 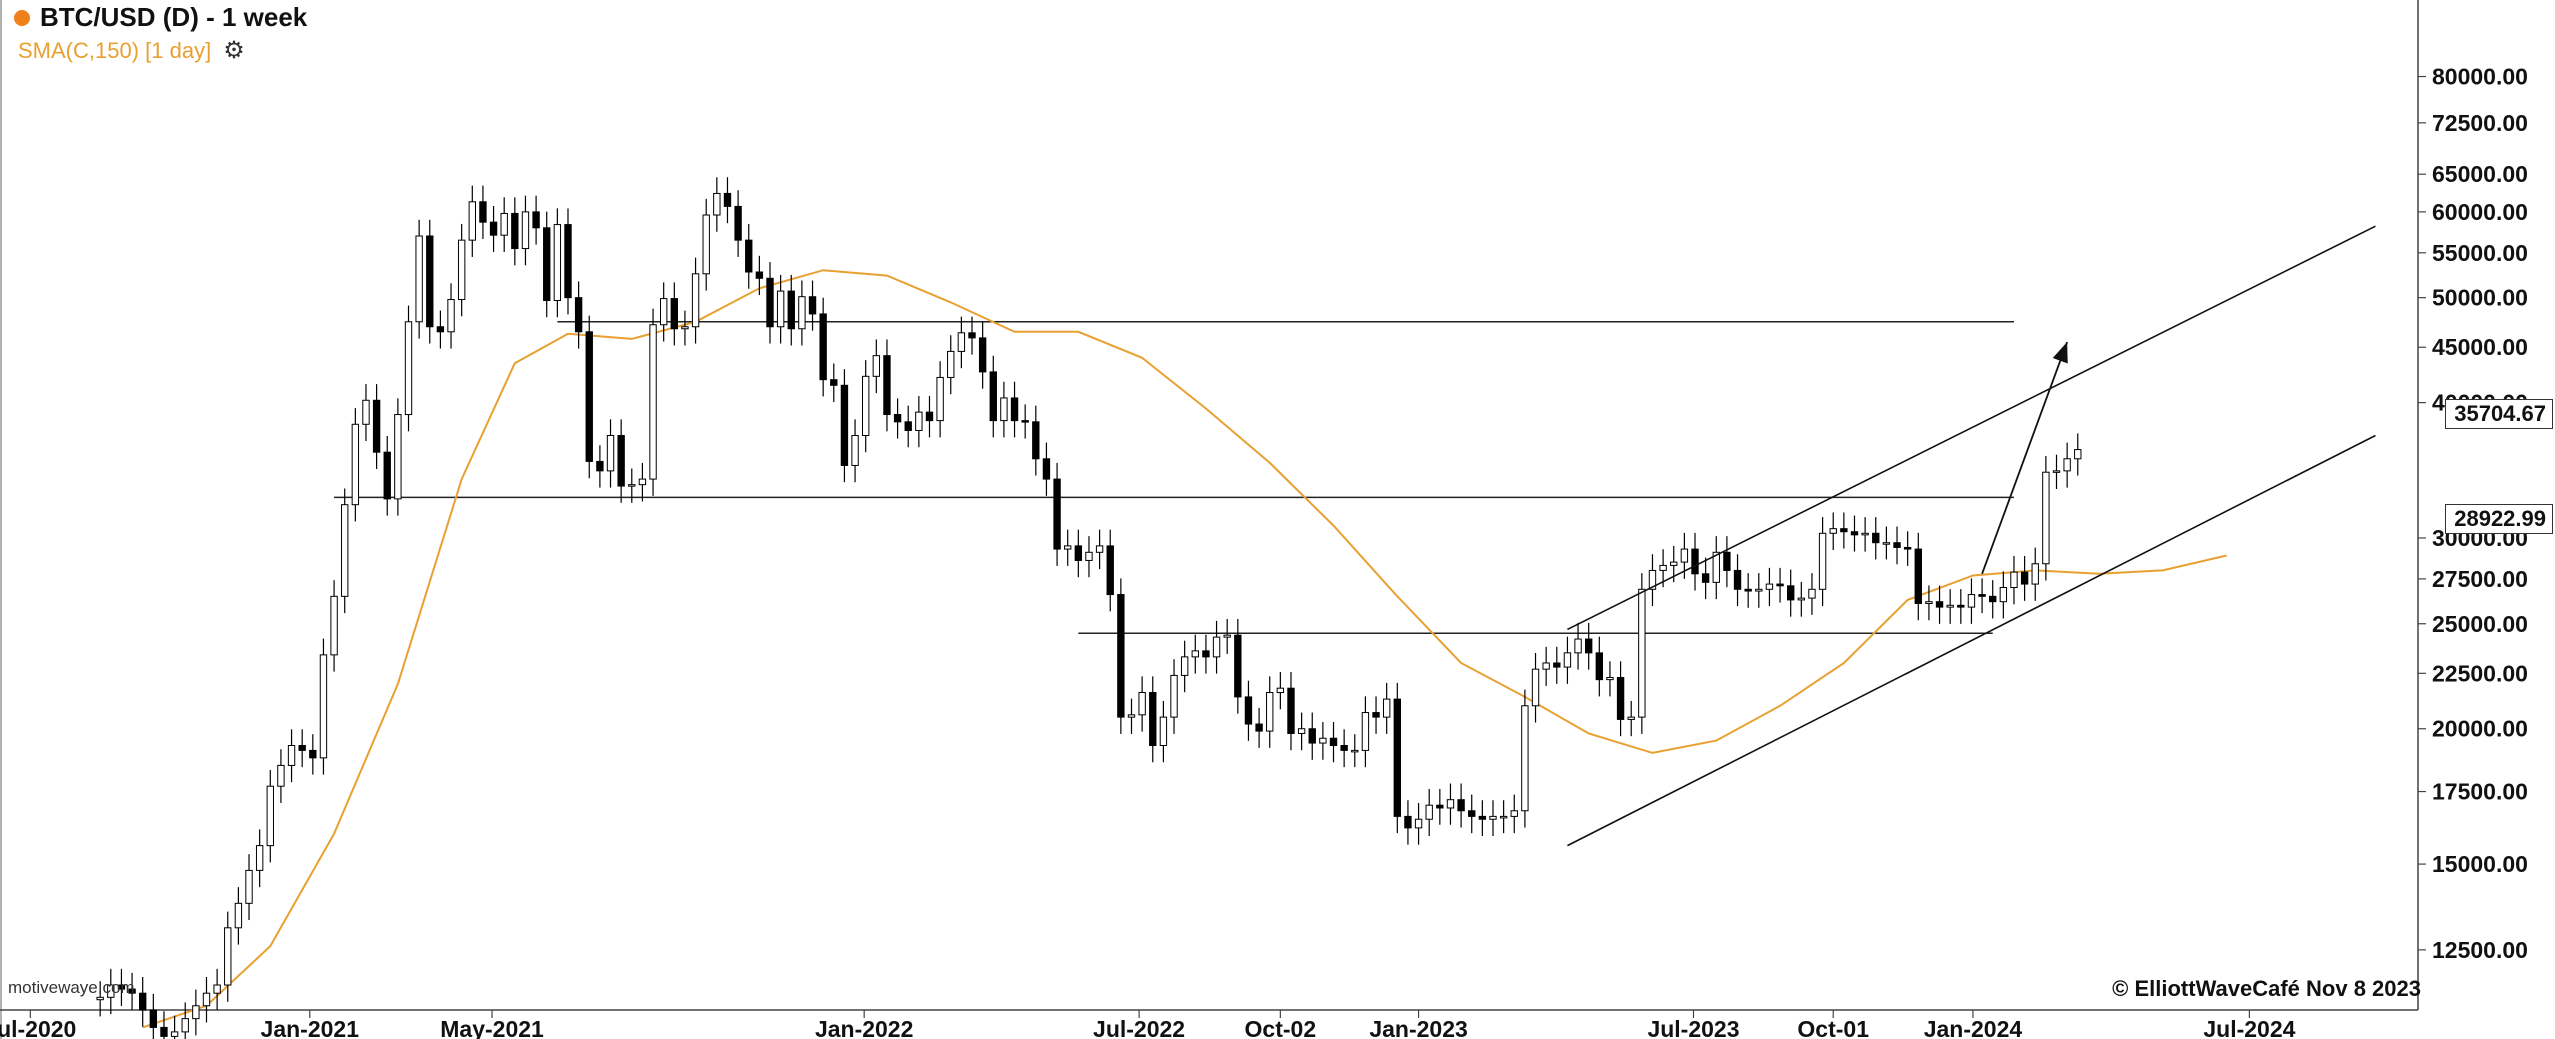 What do you see at coordinates (38, 1027) in the screenshot?
I see `x-tick-label: Jul-2020` at bounding box center [38, 1027].